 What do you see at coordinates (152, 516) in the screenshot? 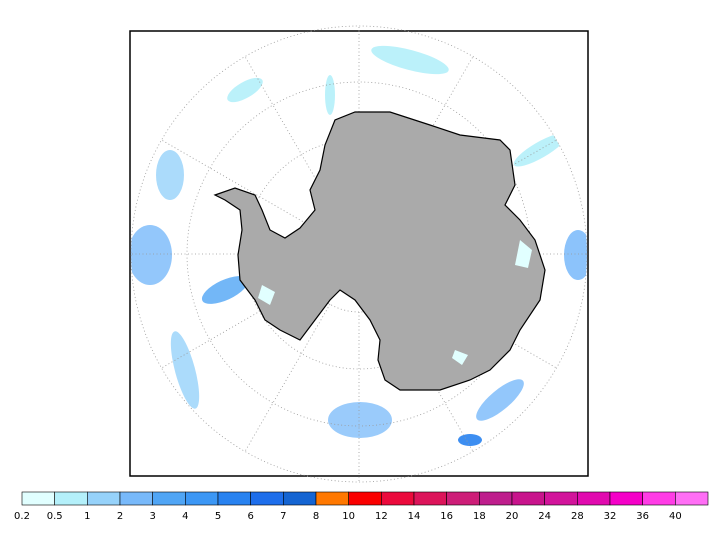
I see `colorbar-label: 3` at bounding box center [152, 516].